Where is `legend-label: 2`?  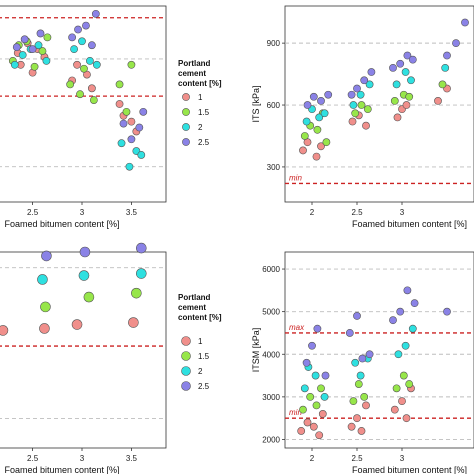
legend-label: 2 is located at coordinates (200, 127).